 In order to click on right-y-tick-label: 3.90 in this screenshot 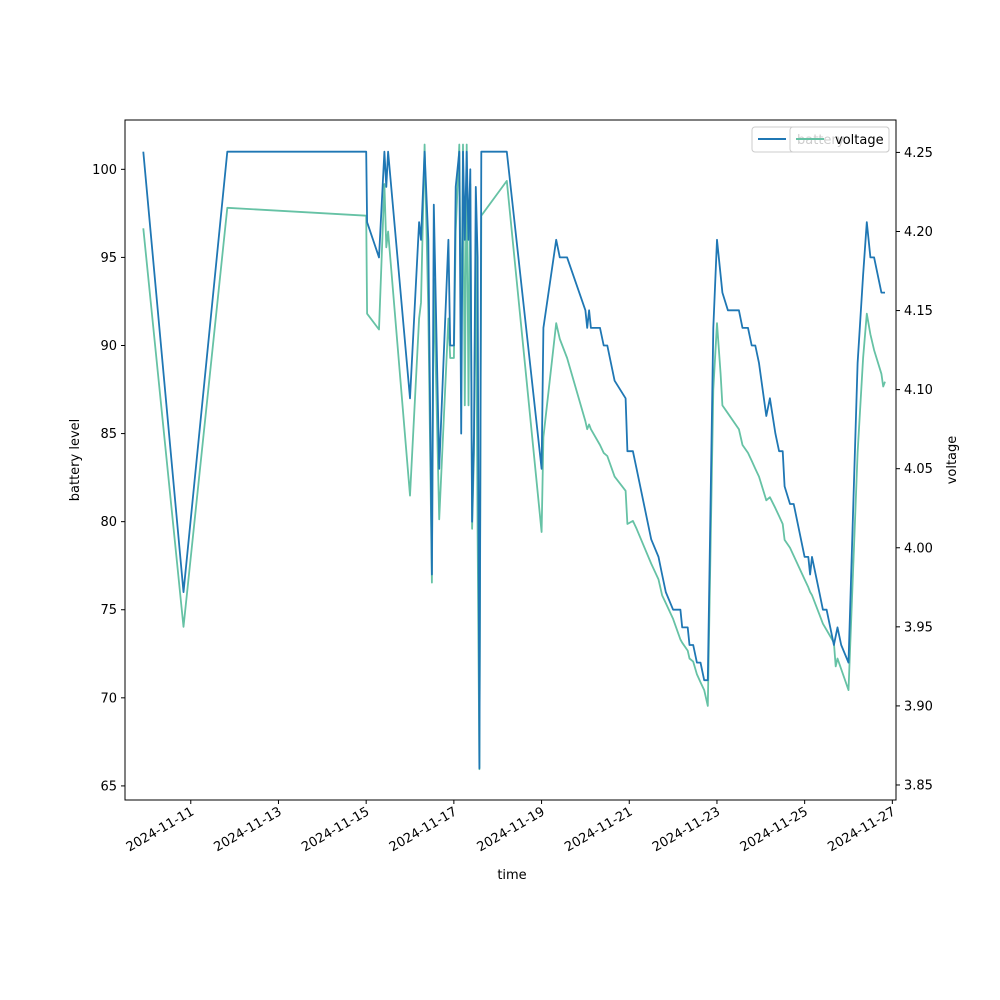, I will do `click(918, 706)`.